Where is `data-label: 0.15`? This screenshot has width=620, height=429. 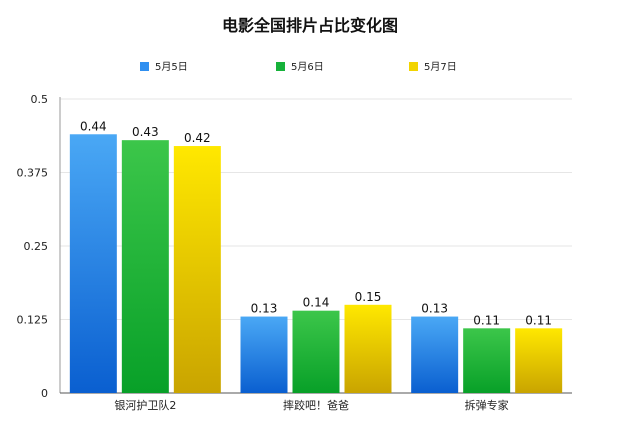 data-label: 0.15 is located at coordinates (368, 297).